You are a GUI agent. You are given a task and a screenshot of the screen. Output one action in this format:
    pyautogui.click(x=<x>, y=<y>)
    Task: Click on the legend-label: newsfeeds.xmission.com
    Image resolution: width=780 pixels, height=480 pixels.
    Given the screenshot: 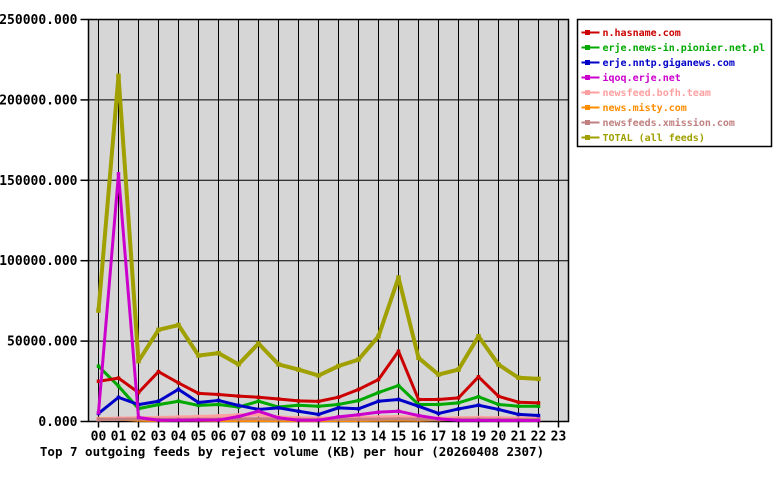 What is the action you would take?
    pyautogui.click(x=669, y=123)
    